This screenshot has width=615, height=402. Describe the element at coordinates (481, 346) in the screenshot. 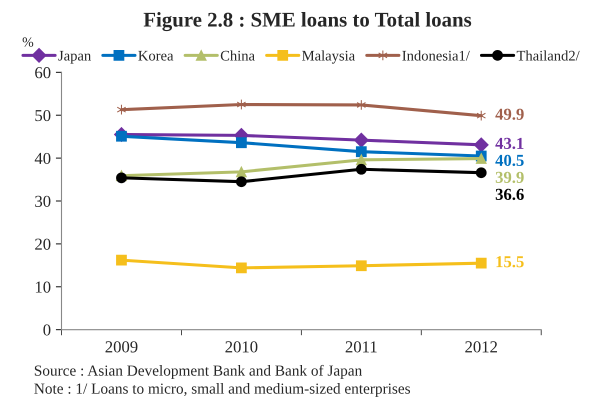

I see `x-tick-label: 2012` at that location.